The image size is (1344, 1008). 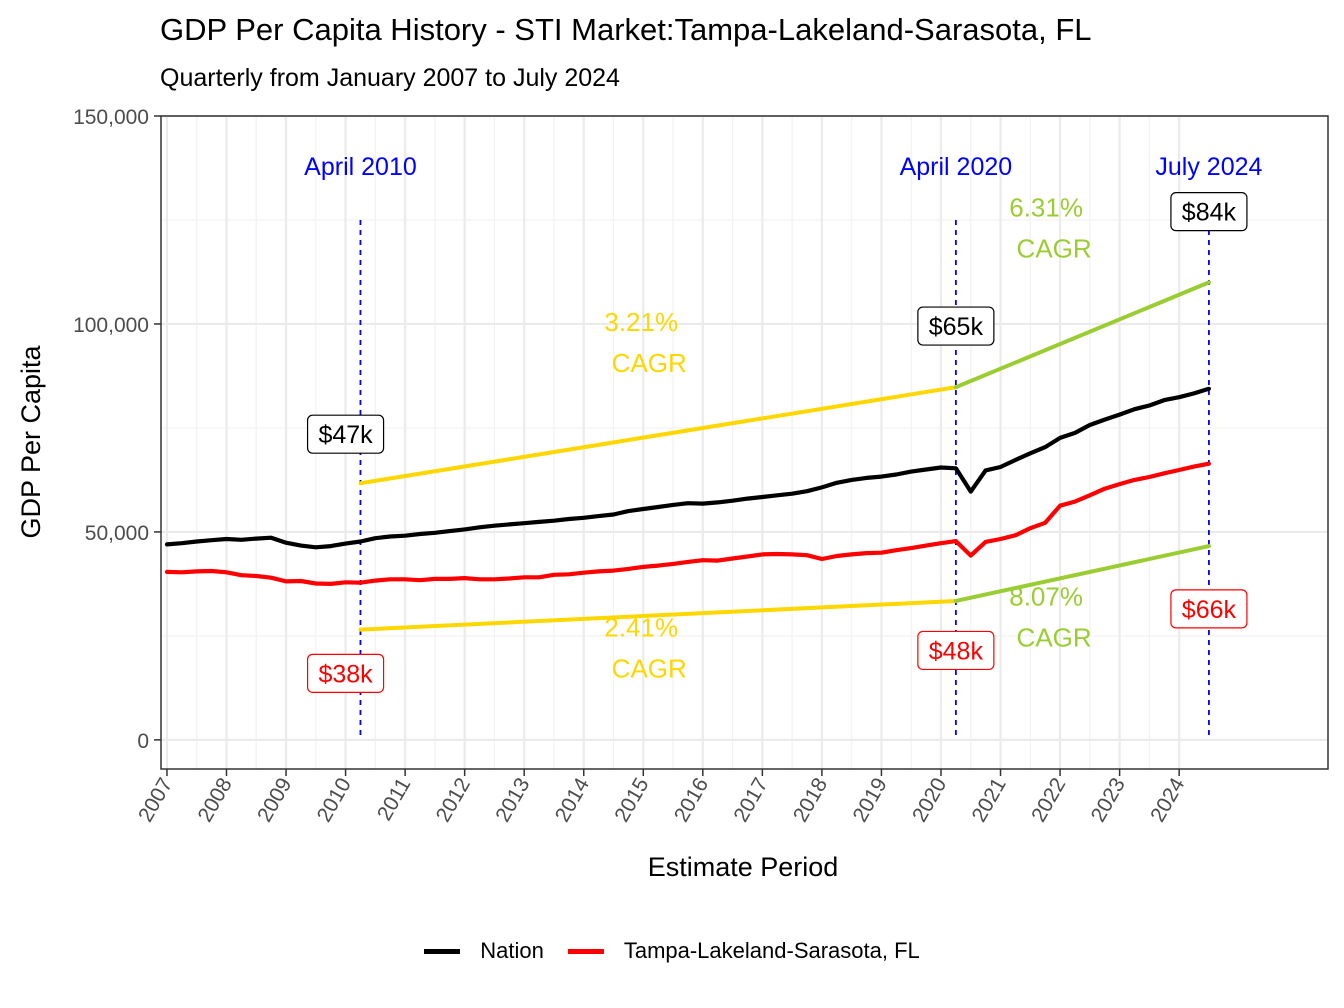 I want to click on legend-item-tampa: Tampa-Lakeland-Sarasota, FL, so click(x=743, y=951).